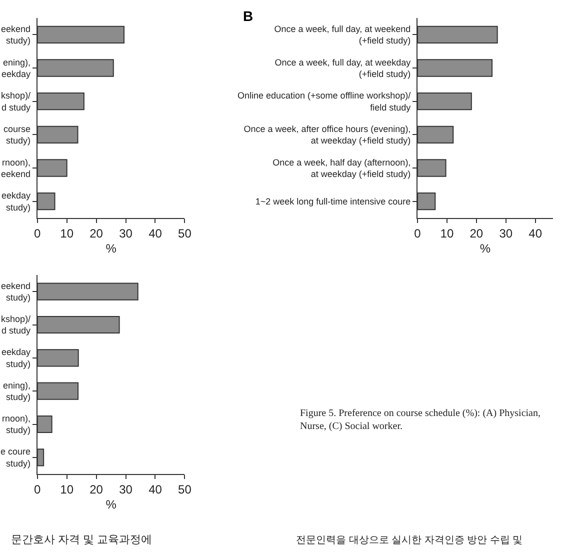 Image resolution: width=562 pixels, height=552 pixels. Describe the element at coordinates (325, 101) in the screenshot. I see `y-tick-label: Online education (+some offline workshop)/ field study` at that location.